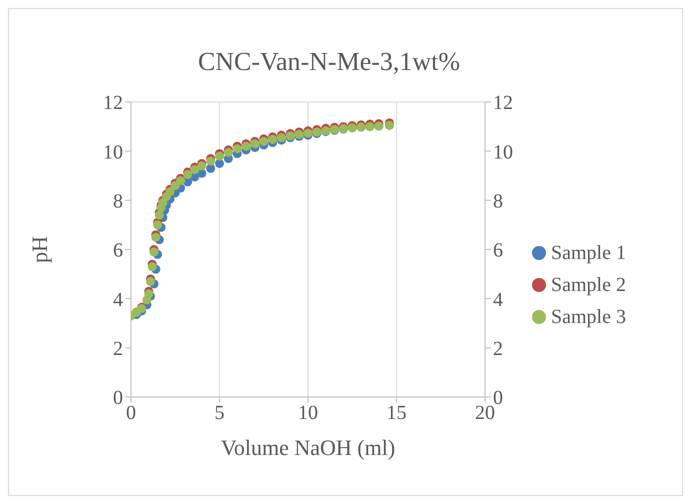 The height and width of the screenshot is (504, 691). What do you see at coordinates (219, 413) in the screenshot?
I see `x-tick-label: 5` at bounding box center [219, 413].